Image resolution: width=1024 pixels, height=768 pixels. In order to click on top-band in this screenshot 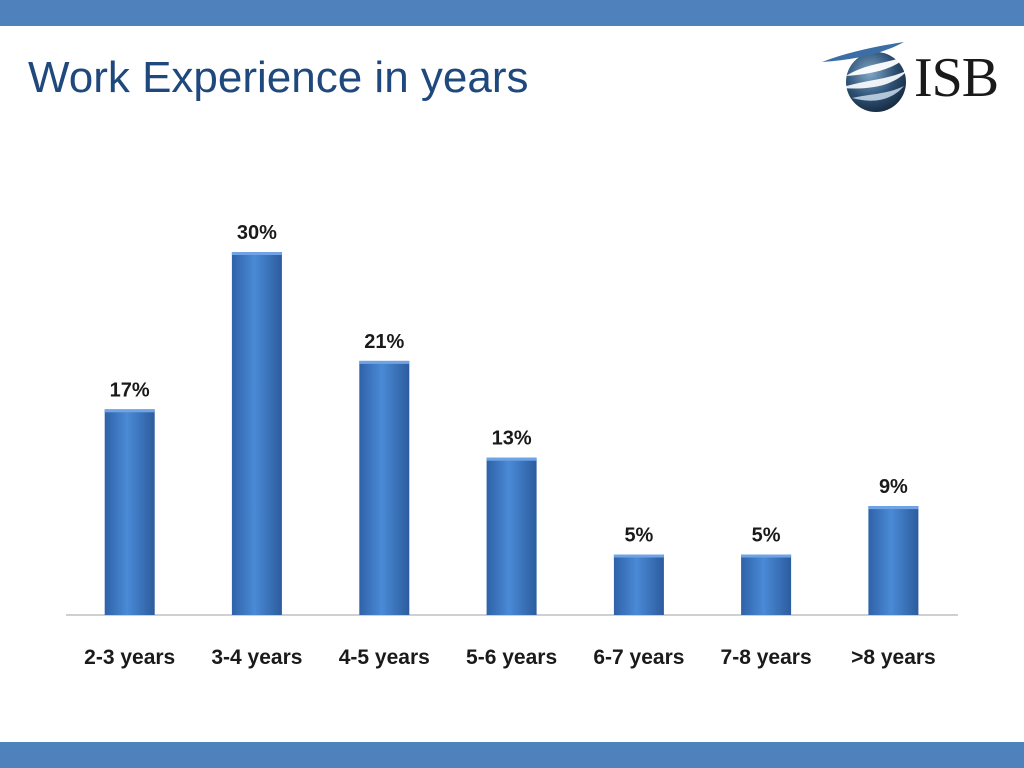, I will do `click(512, 13)`.